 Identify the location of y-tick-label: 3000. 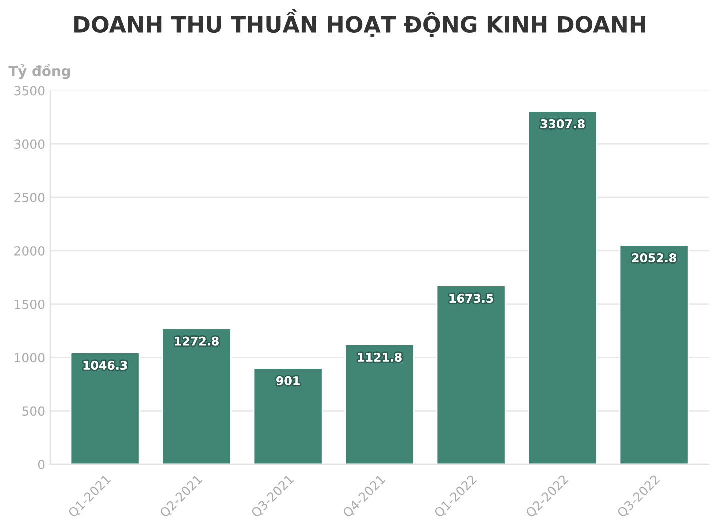
(29, 145).